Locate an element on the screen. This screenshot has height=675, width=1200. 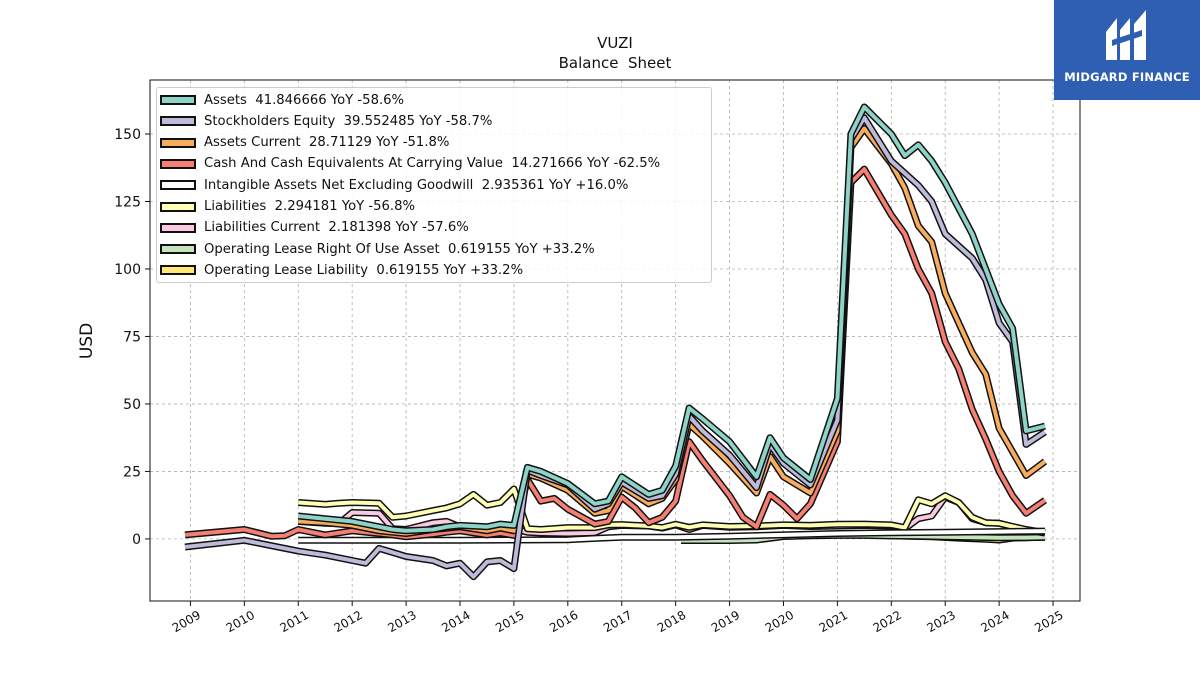
x-tick-label: 2011 is located at coordinates (294, 621).